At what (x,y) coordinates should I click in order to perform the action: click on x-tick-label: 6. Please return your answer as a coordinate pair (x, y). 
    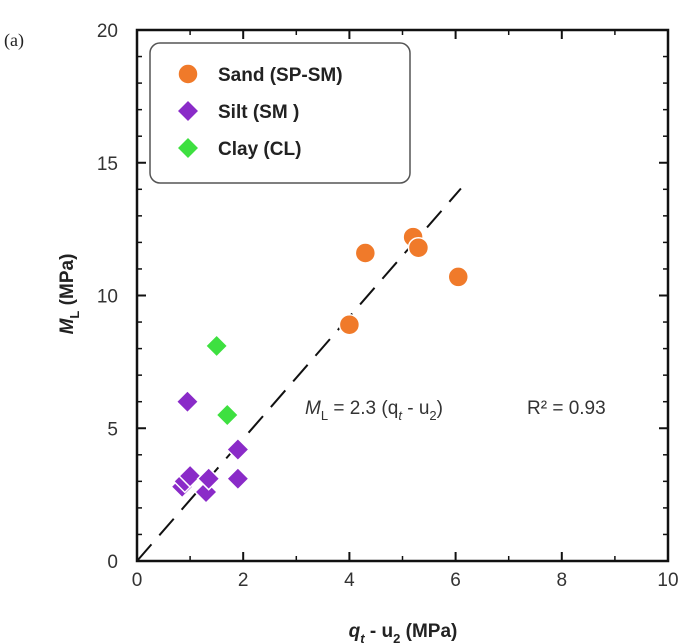
    Looking at the image, I should click on (455, 580).